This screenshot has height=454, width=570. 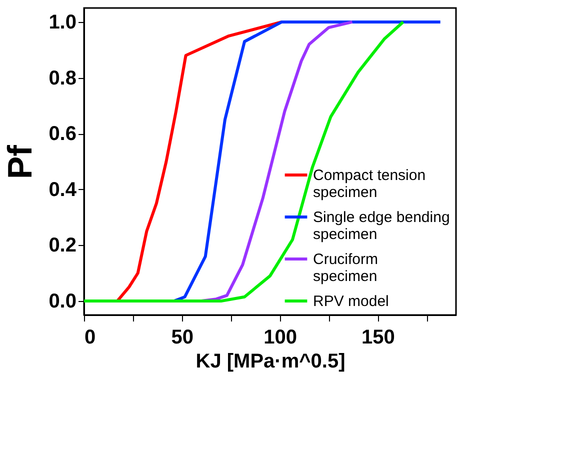 I want to click on y-tick-label: 1.0, so click(x=62, y=22).